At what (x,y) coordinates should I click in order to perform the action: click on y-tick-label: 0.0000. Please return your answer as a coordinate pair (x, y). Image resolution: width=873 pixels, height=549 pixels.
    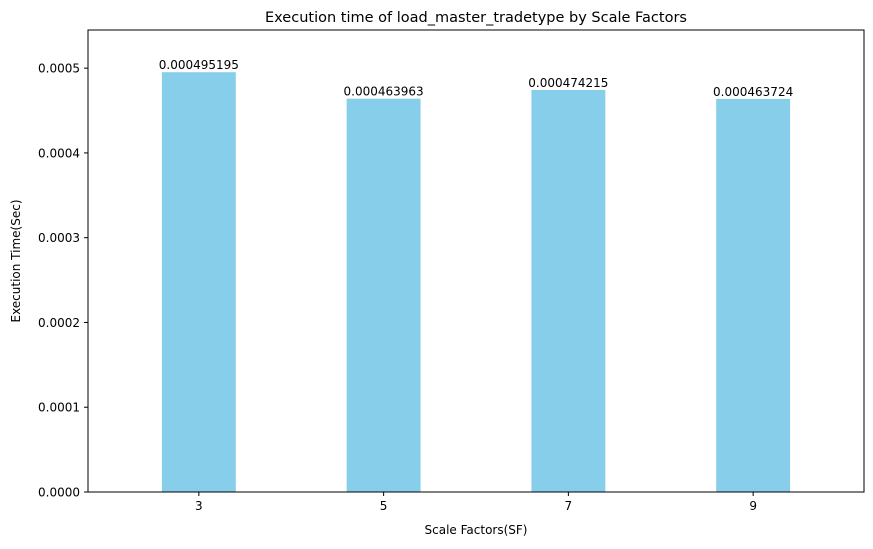
    Looking at the image, I should click on (59, 493).